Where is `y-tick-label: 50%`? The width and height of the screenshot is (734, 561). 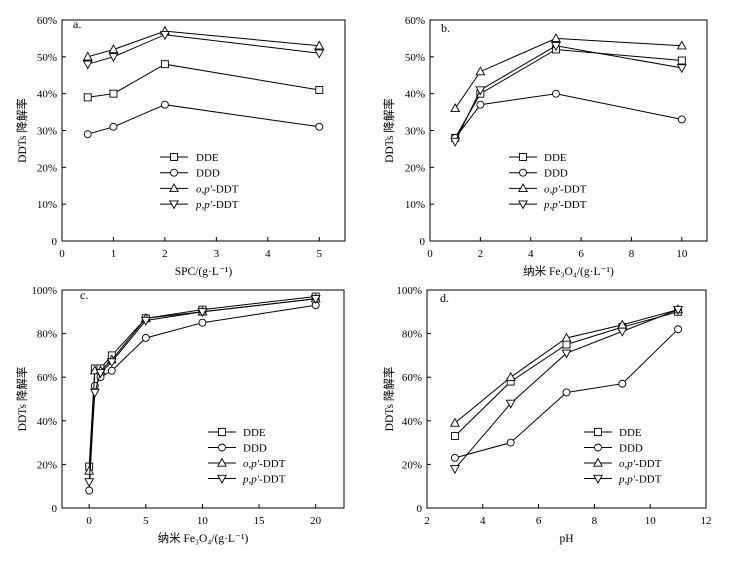 y-tick-label: 50% is located at coordinates (47, 58).